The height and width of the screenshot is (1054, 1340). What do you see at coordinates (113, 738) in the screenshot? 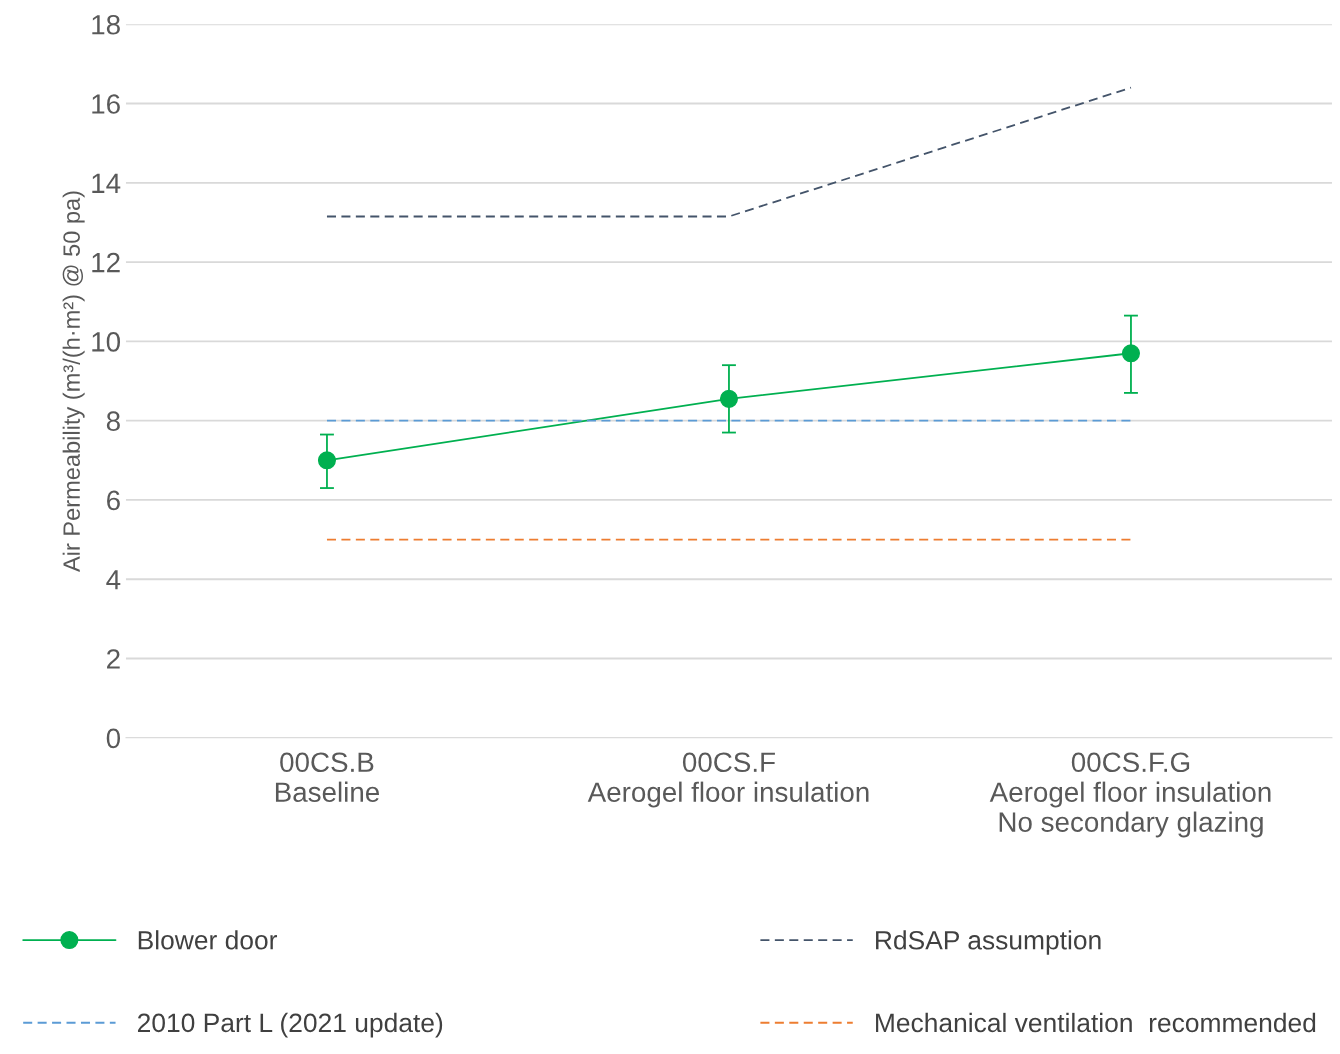
I see `y-tick-label: 0` at bounding box center [113, 738].